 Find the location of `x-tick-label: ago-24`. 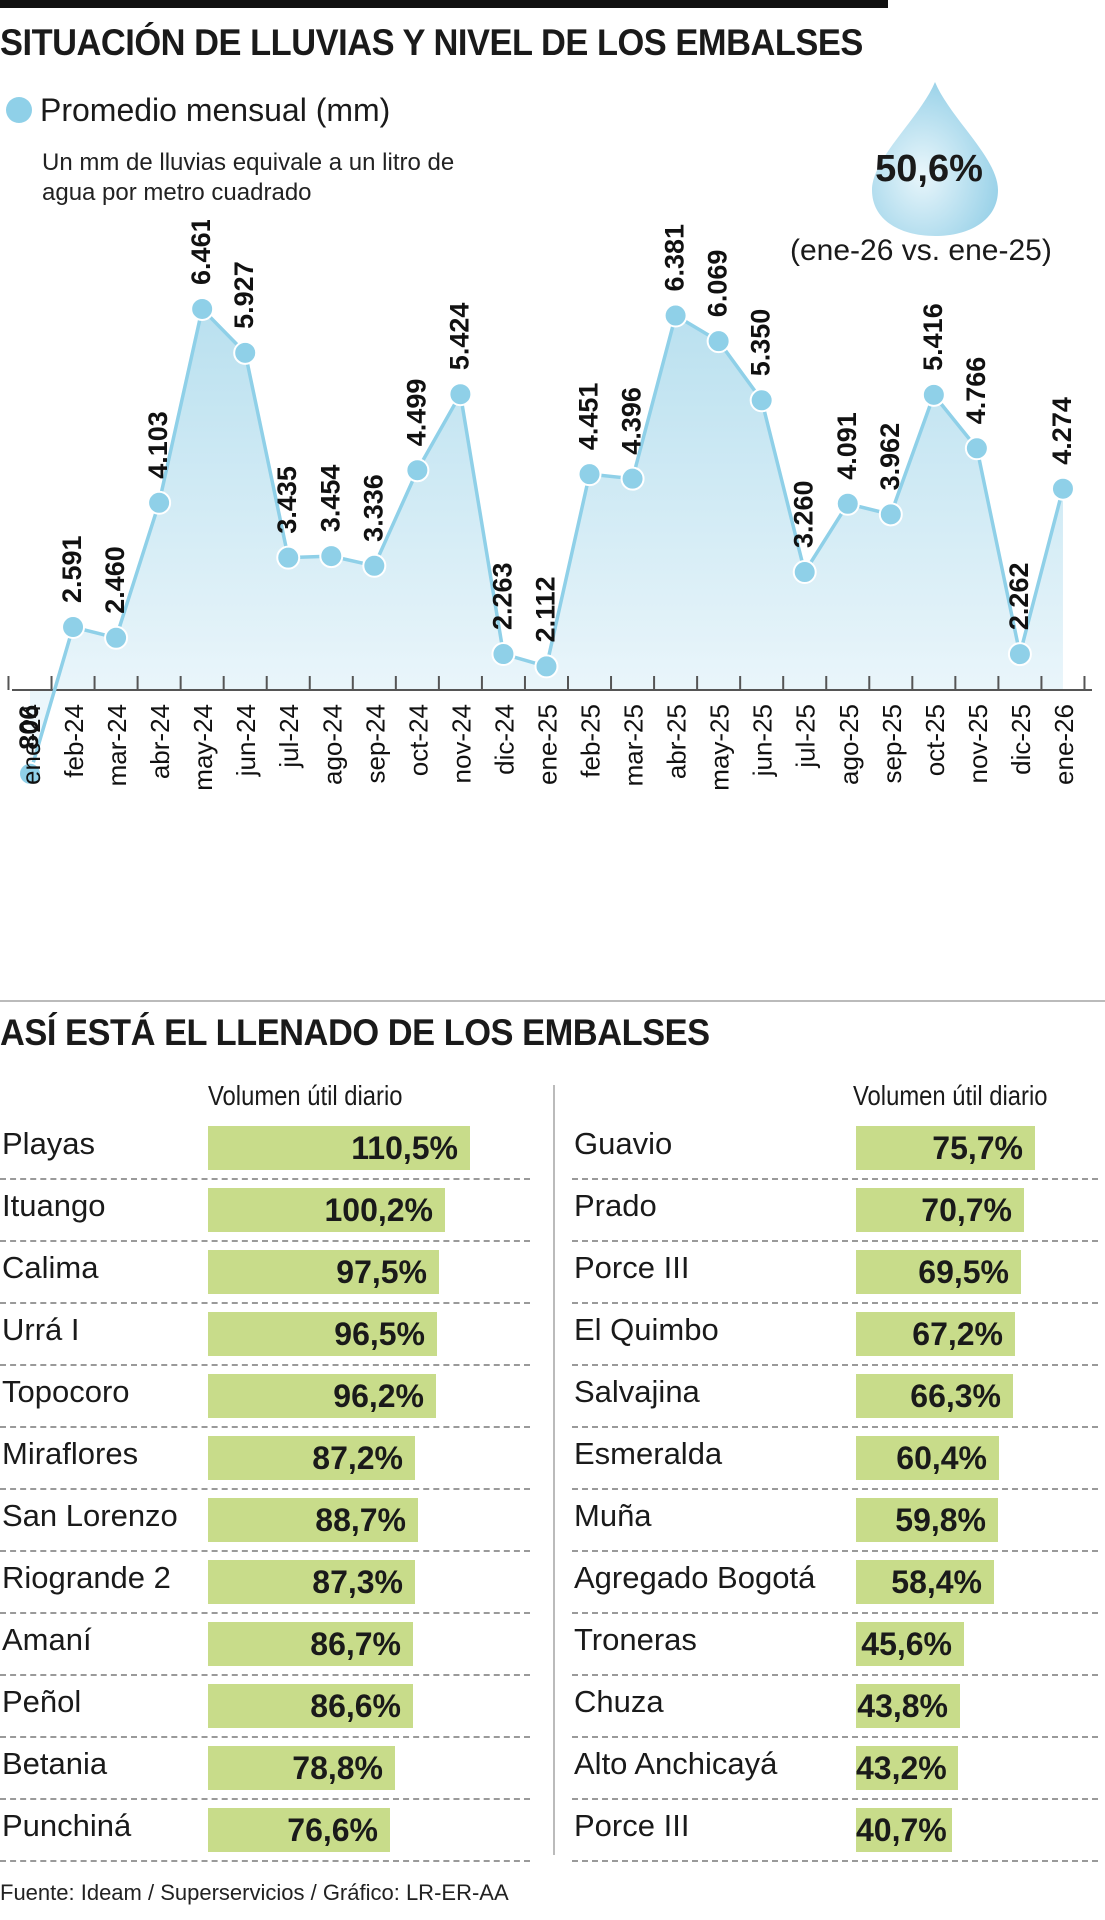

x-tick-label: ago-24 is located at coordinates (332, 744).